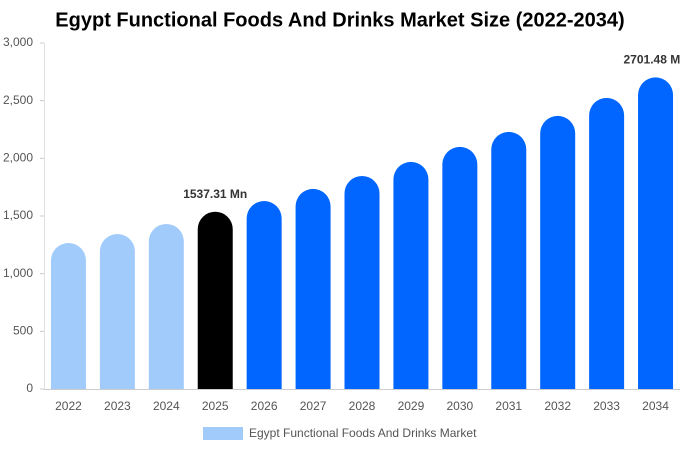 The height and width of the screenshot is (450, 680). I want to click on x-tick-label: 2033, so click(606, 406).